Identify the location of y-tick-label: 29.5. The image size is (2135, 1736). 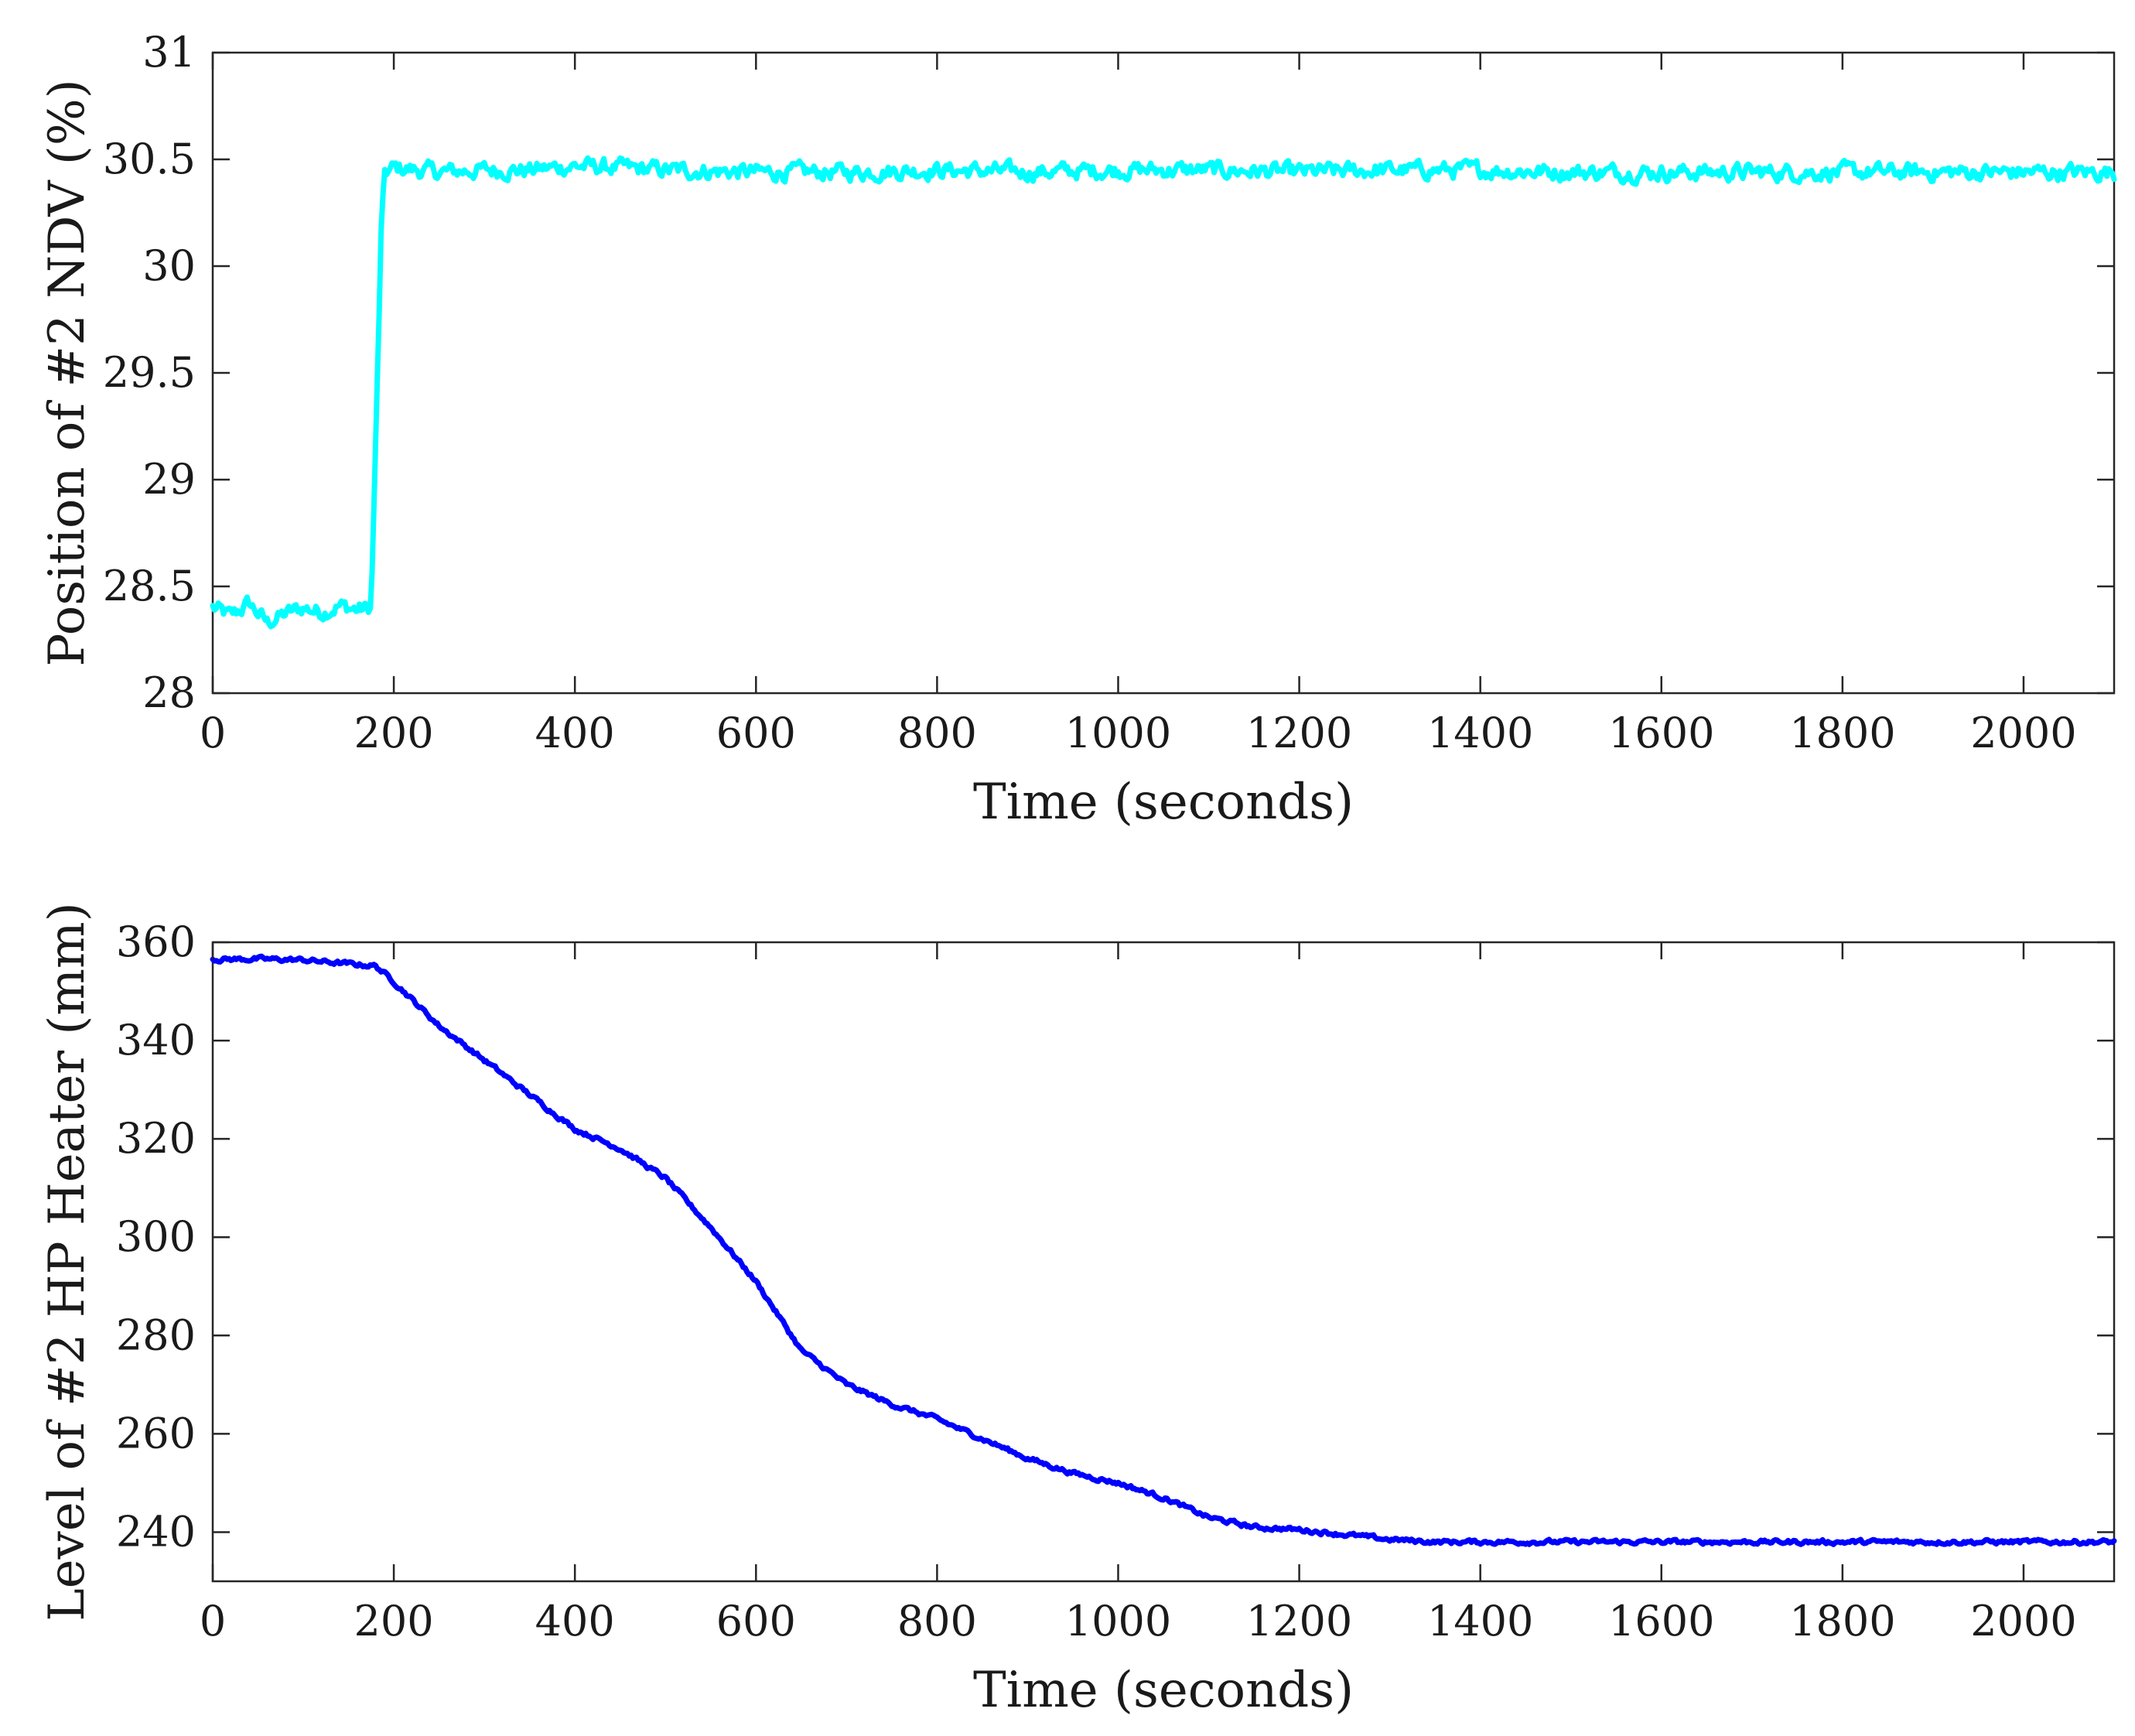
(150, 372).